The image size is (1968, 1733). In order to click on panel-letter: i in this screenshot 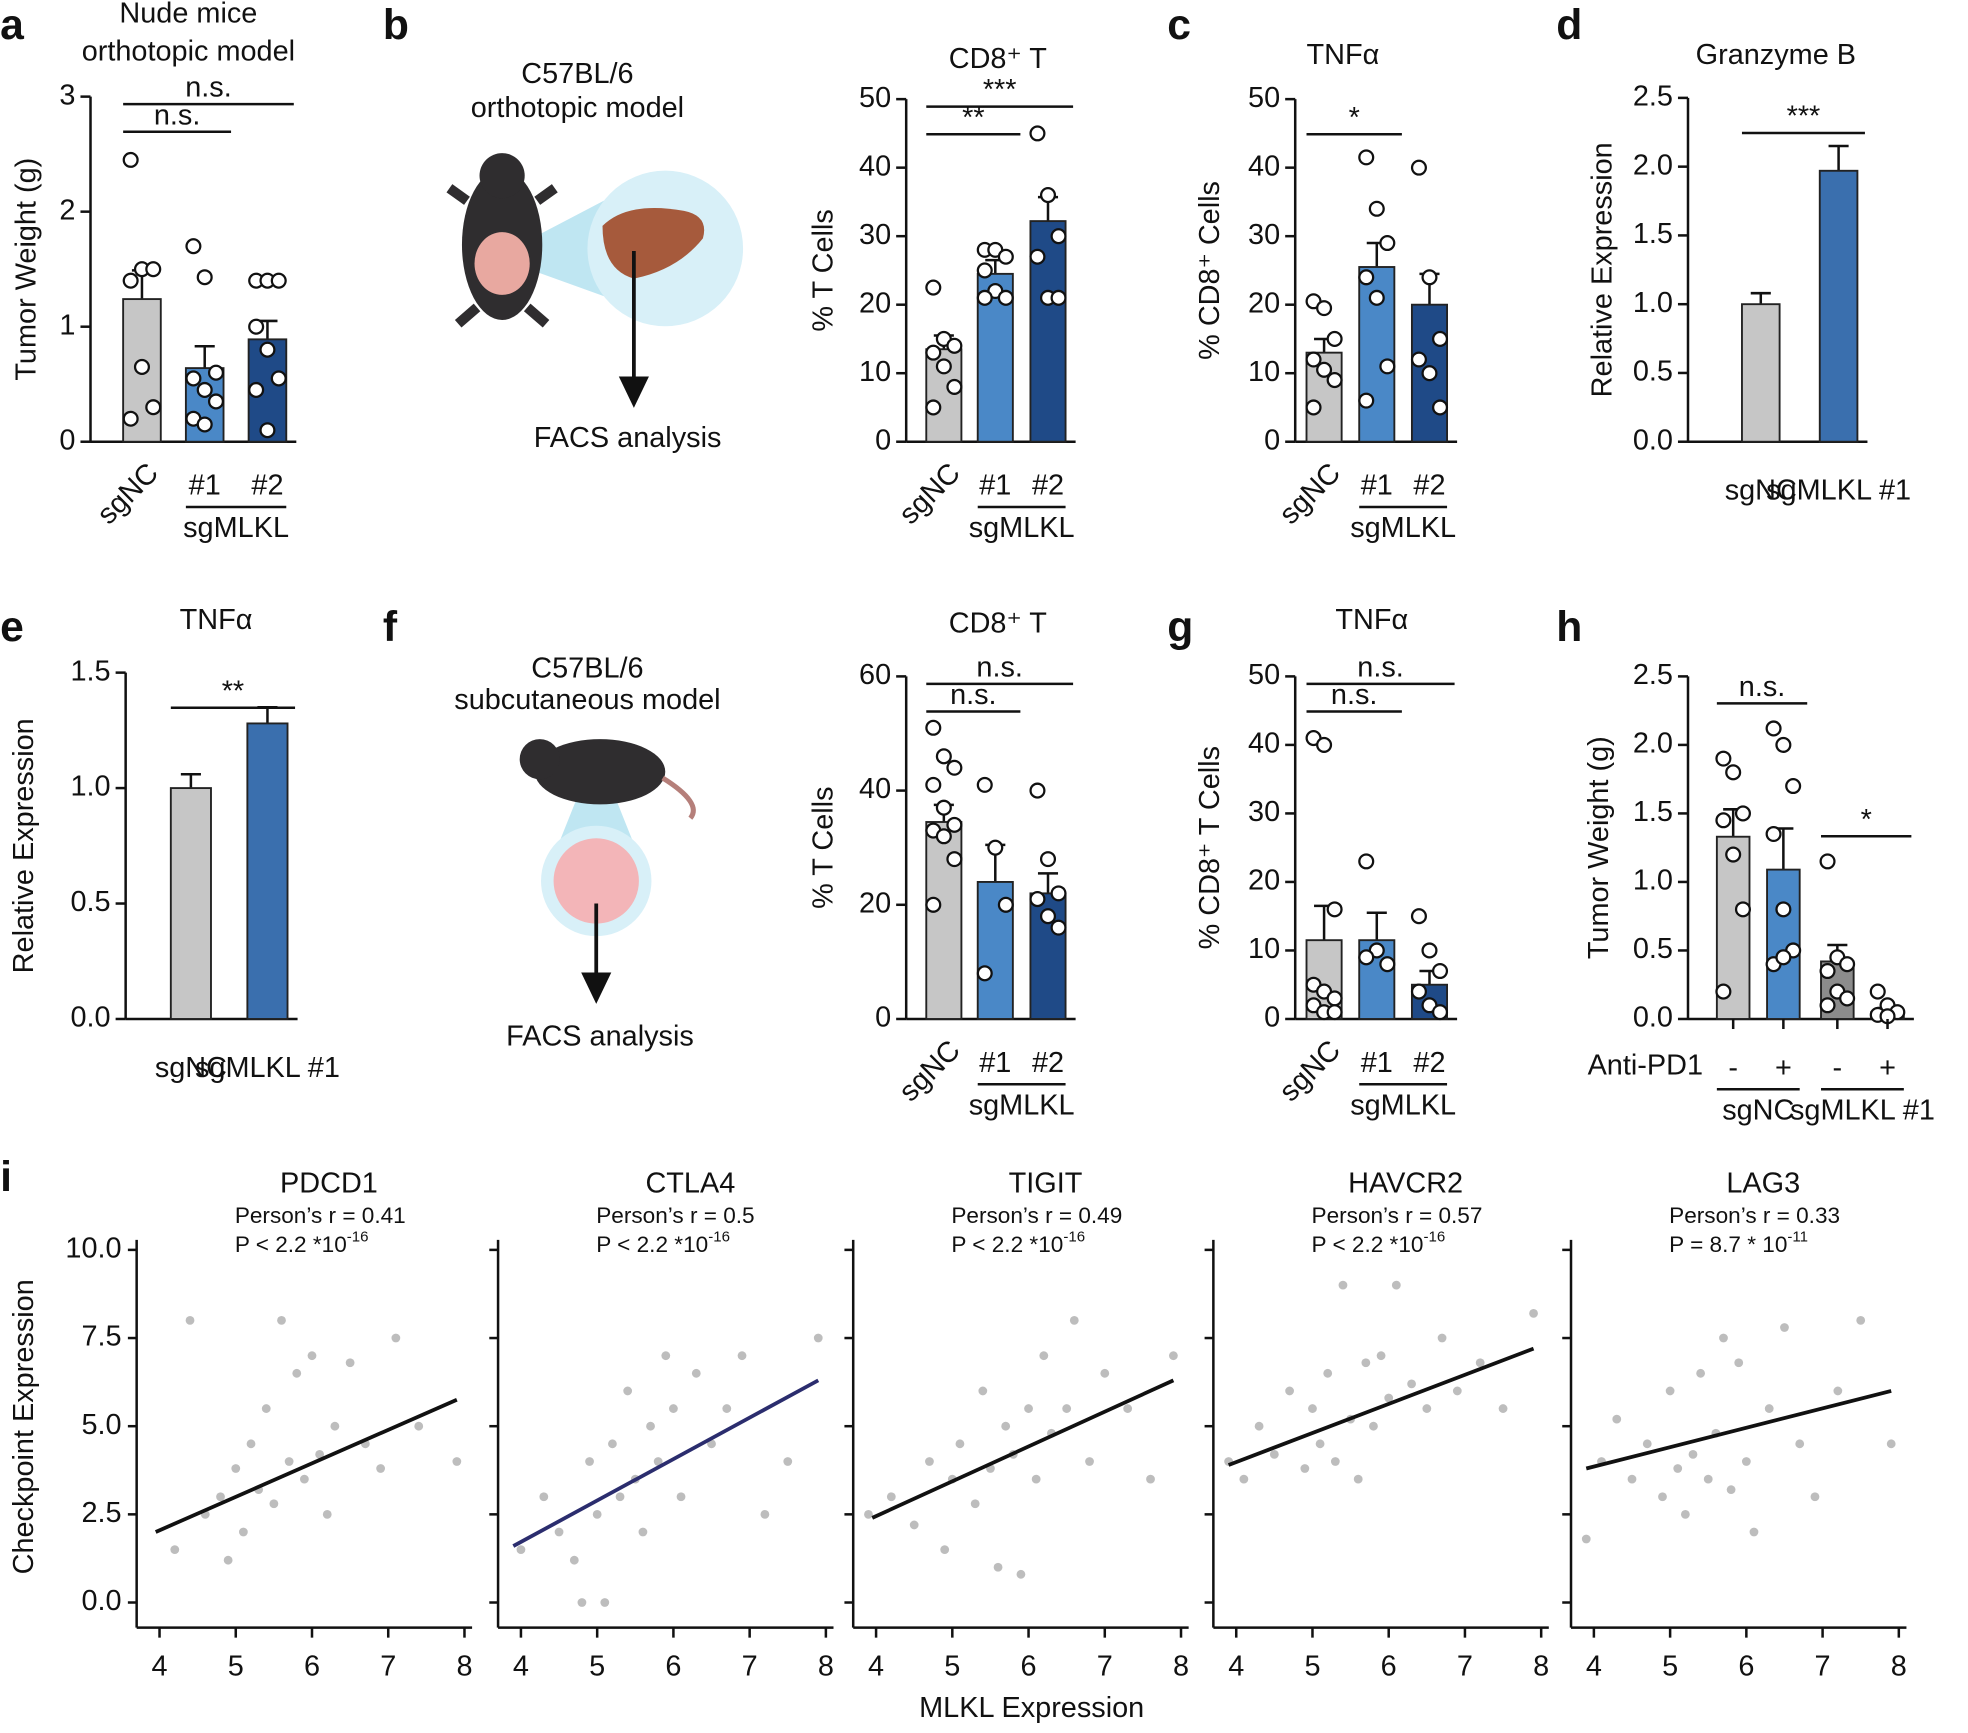, I will do `click(6, 1177)`.